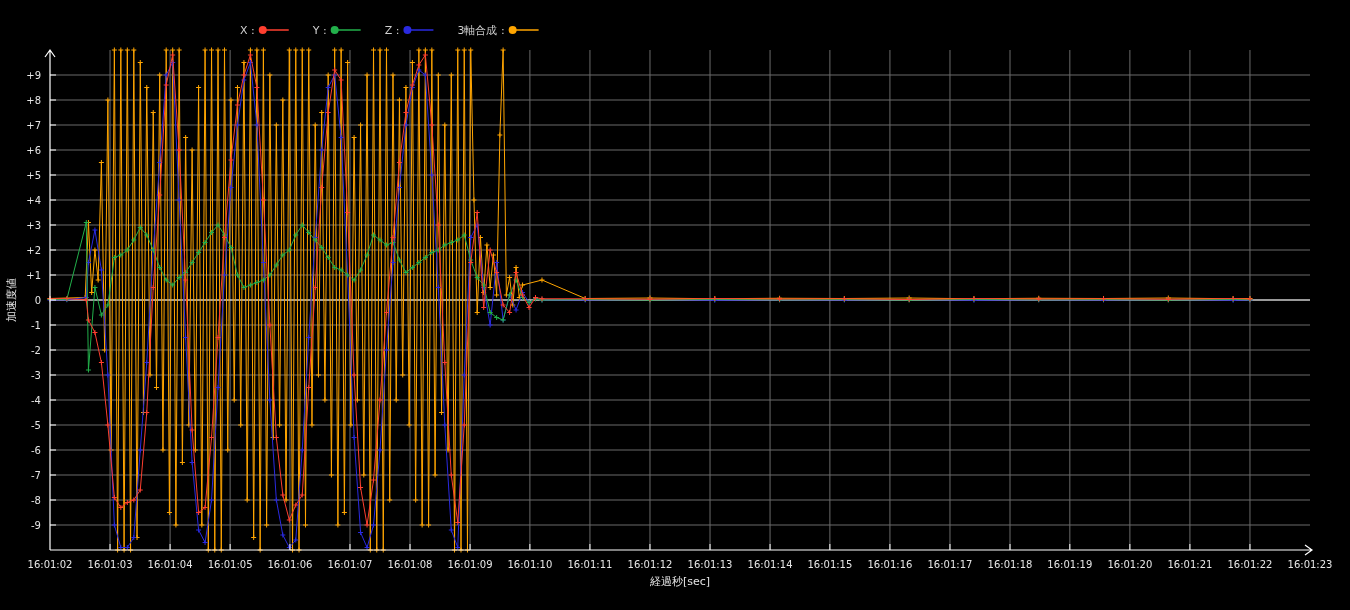  I want to click on legend-label: Z :, so click(392, 30).